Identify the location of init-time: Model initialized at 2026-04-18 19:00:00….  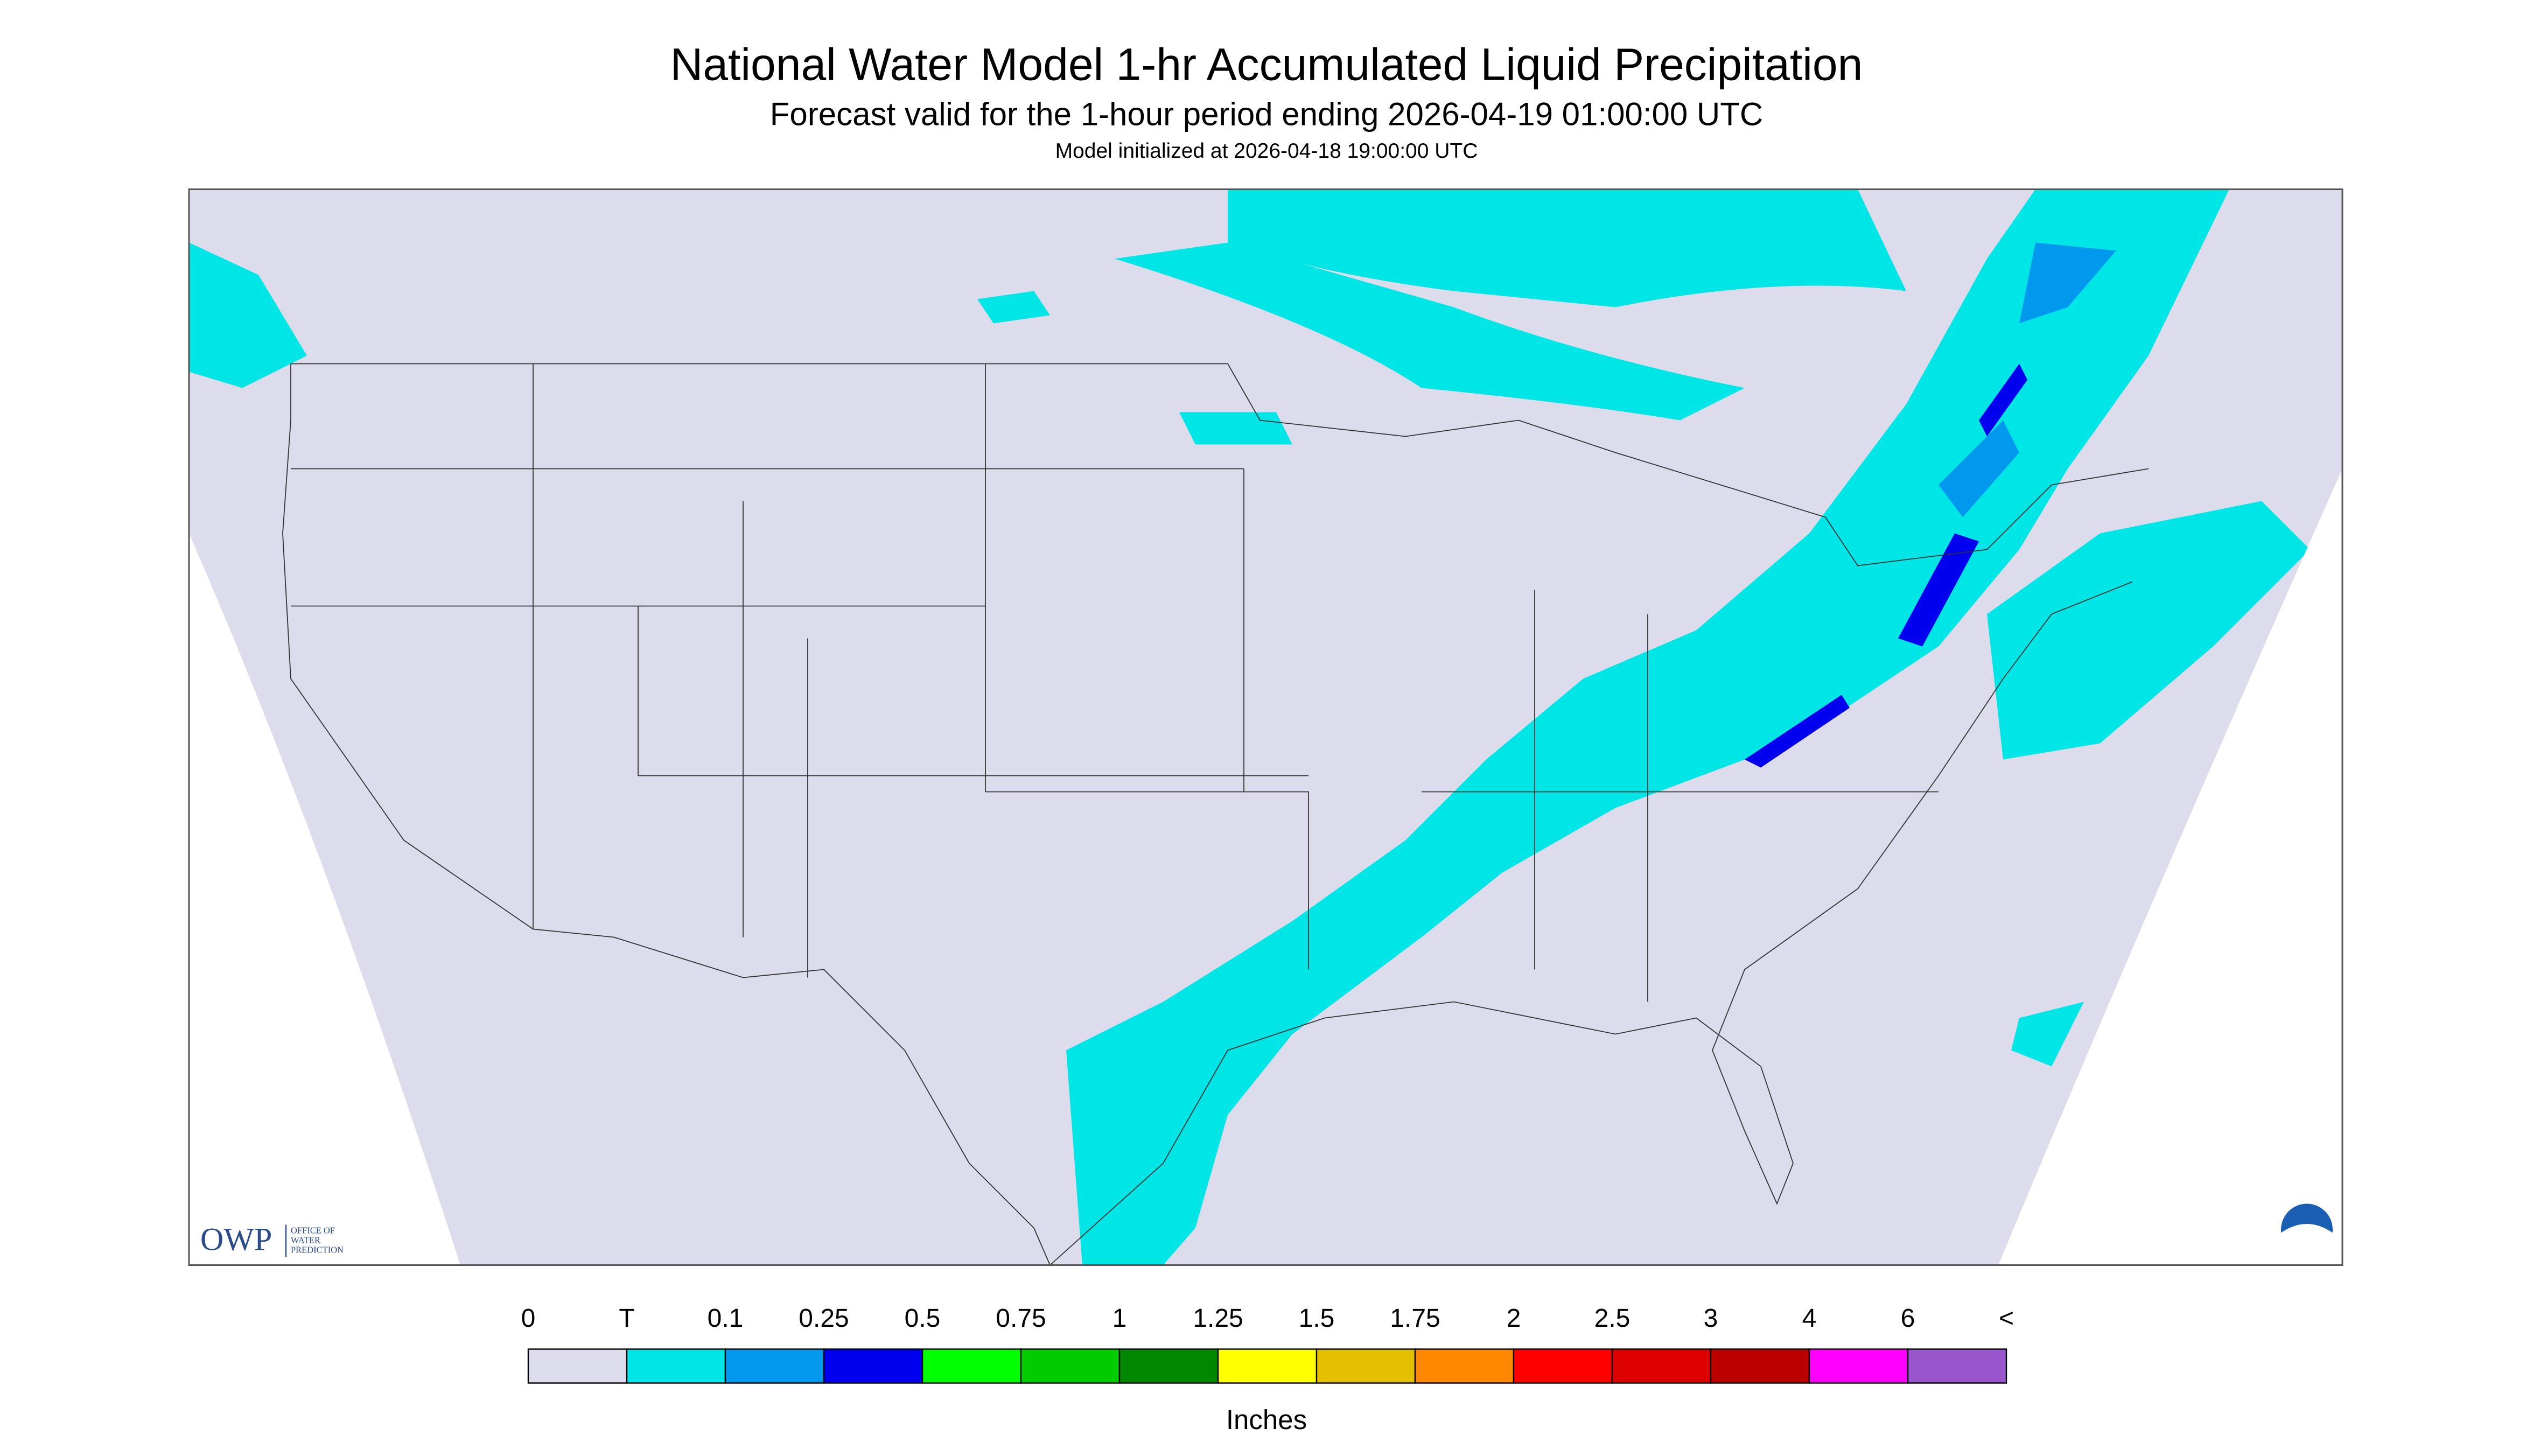
(1266, 151).